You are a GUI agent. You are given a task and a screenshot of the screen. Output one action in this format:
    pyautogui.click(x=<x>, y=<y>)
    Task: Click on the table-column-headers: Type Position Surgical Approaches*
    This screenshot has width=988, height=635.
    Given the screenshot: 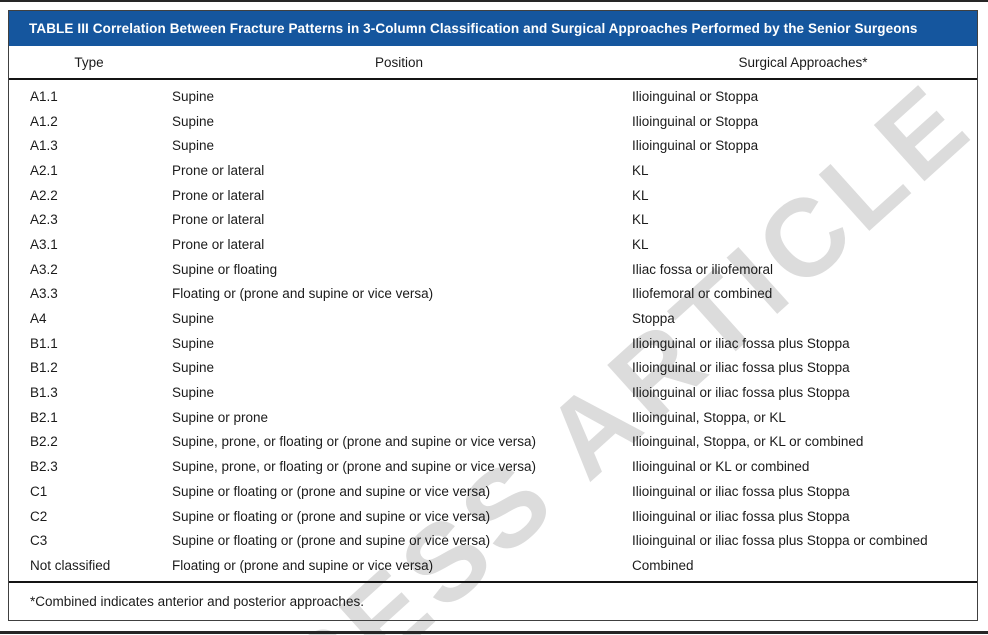 What is the action you would take?
    pyautogui.click(x=493, y=63)
    